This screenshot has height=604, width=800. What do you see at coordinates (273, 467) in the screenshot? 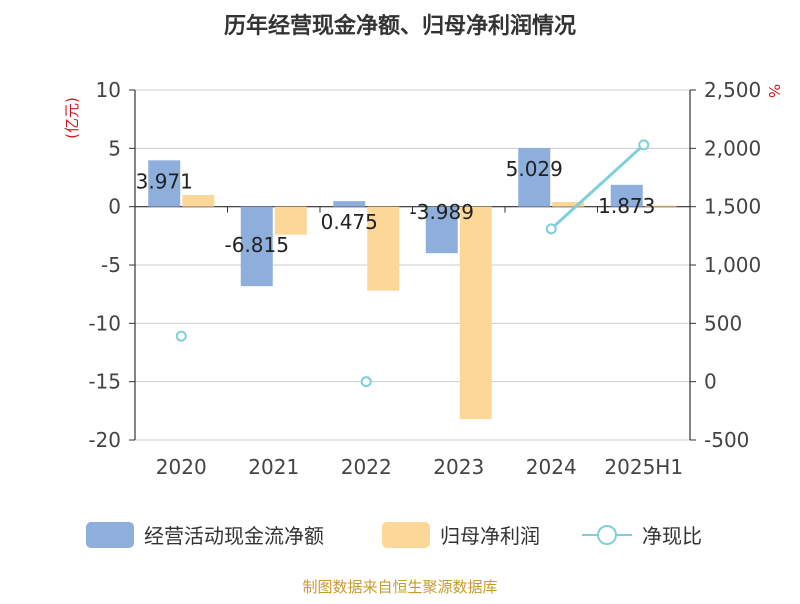
I see `category-label: 2021` at bounding box center [273, 467].